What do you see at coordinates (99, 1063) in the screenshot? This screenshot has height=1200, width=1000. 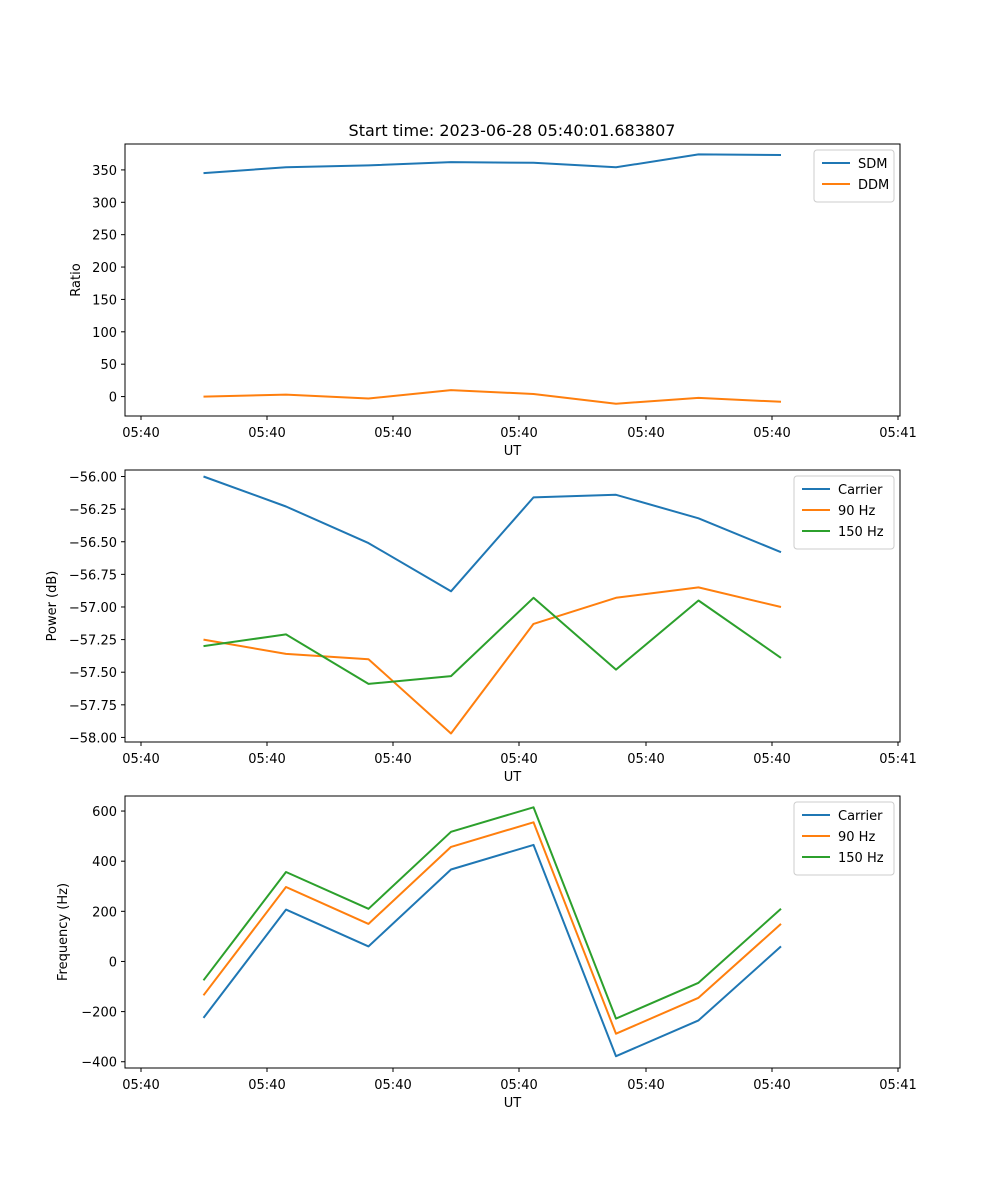 I see `y-tick-label: −400` at bounding box center [99, 1063].